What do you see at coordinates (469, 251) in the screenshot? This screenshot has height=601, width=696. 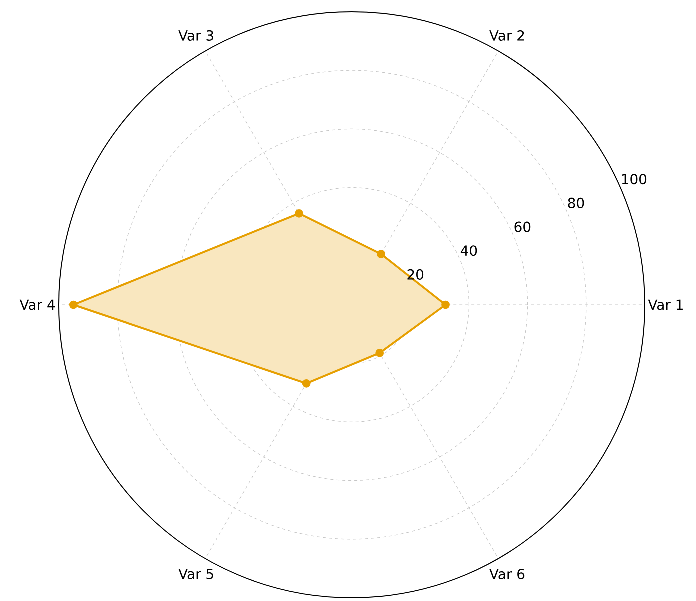 I see `y-tick-label: 40` at bounding box center [469, 251].